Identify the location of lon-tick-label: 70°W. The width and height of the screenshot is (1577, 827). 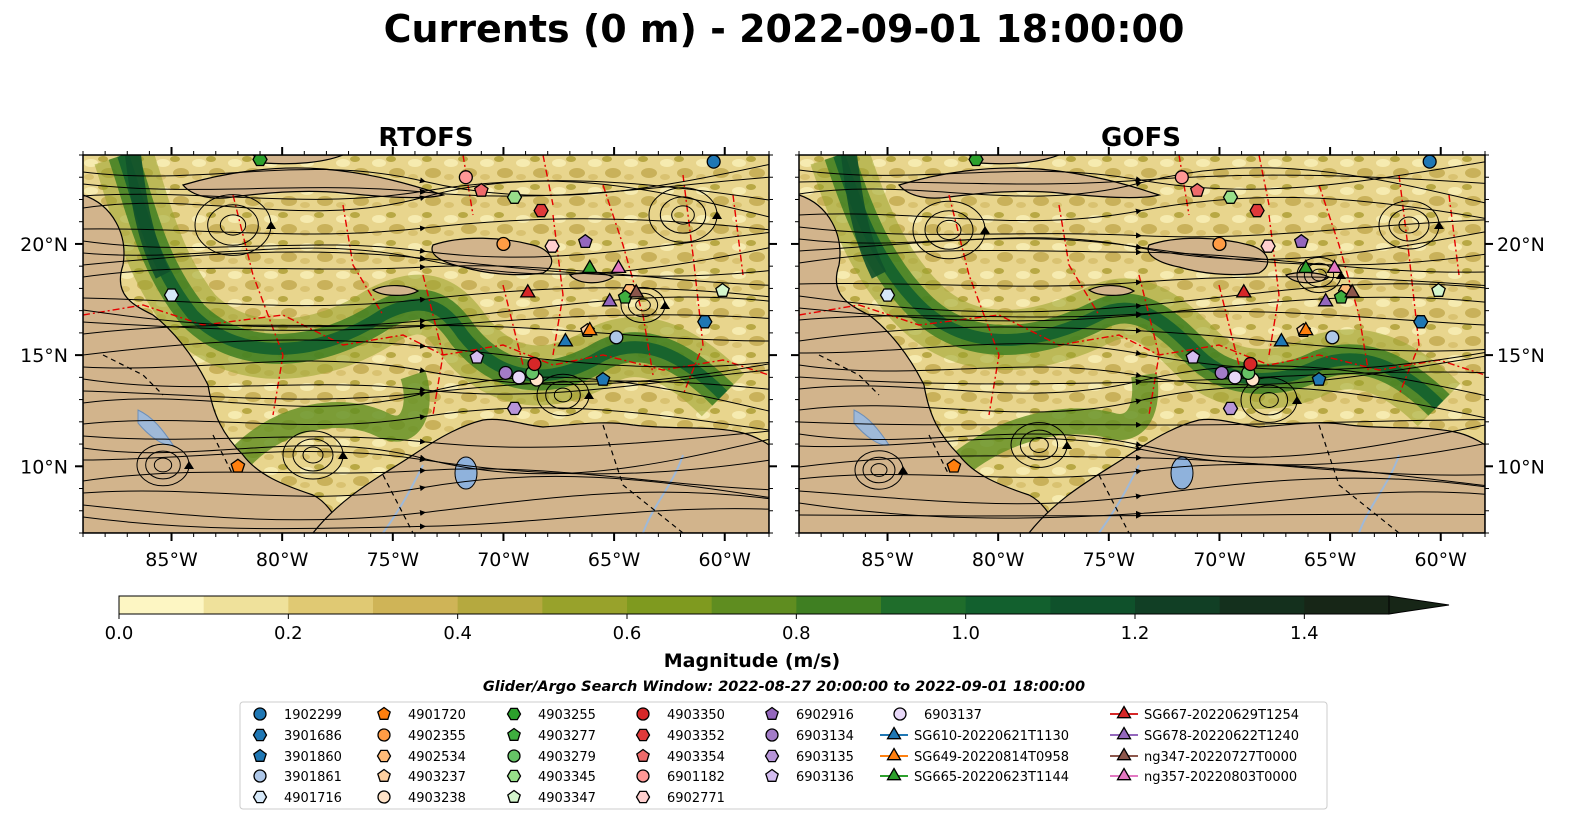
(503, 560).